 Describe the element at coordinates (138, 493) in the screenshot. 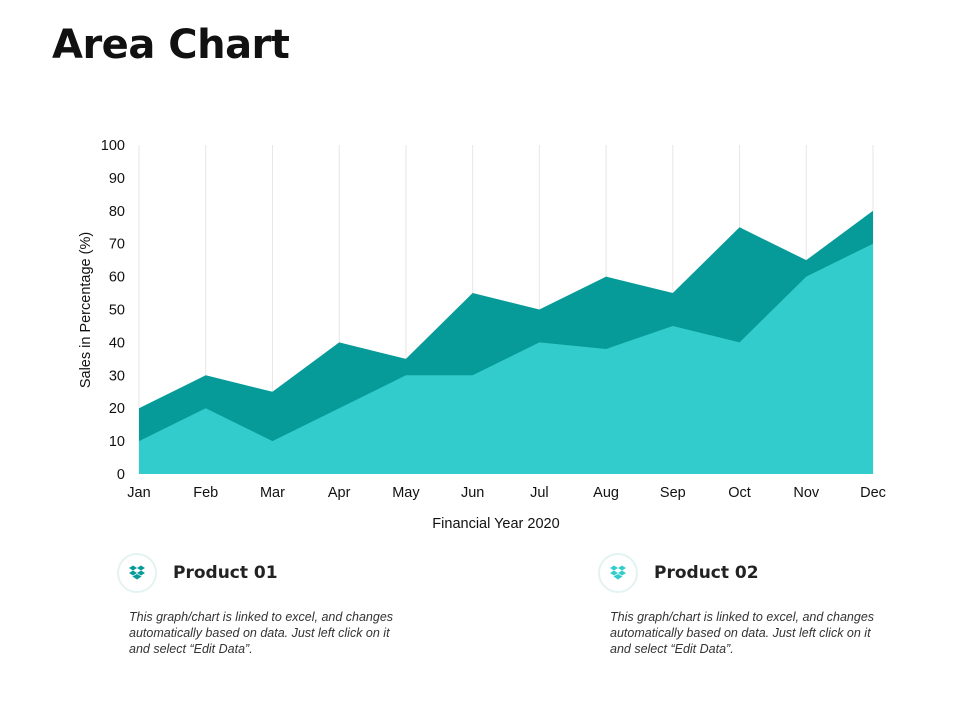

I see `x-tick-label-jan: Jan` at that location.